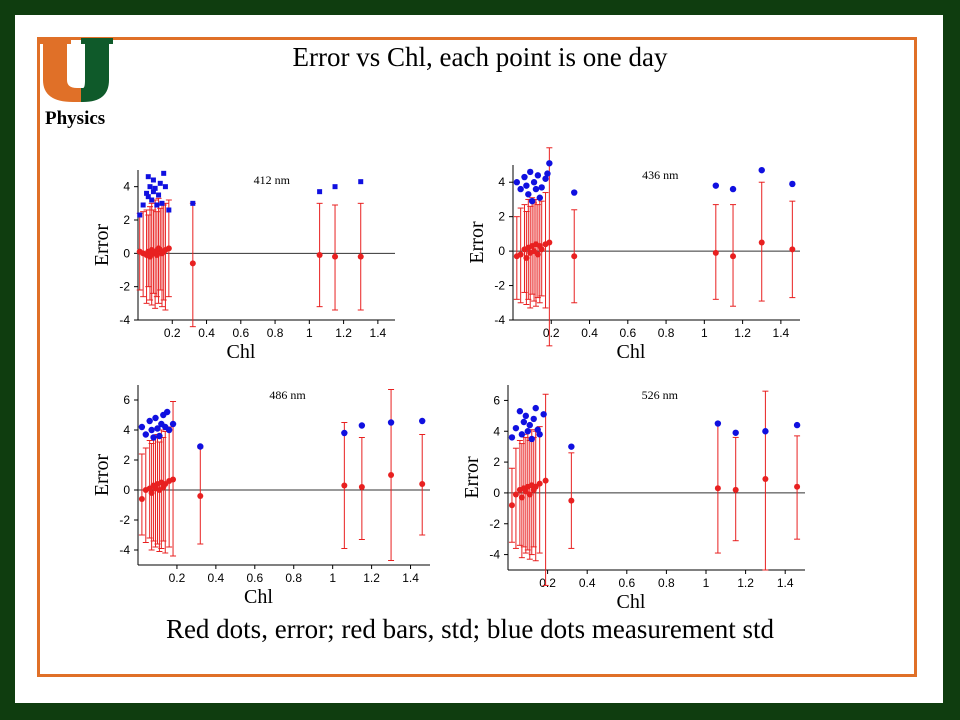 The height and width of the screenshot is (720, 960). Describe the element at coordinates (126, 460) in the screenshot. I see `y-tick-label: 2` at that location.